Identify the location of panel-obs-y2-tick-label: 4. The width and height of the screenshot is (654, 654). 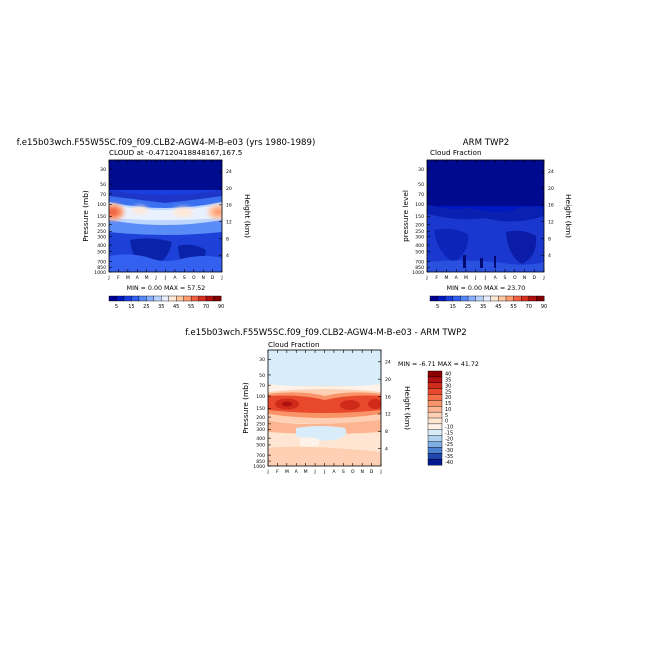
(549, 256).